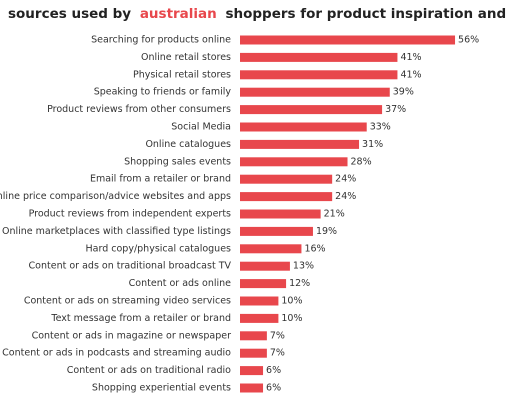  I want to click on category-label: Content or ads on traditional radio, so click(149, 370).